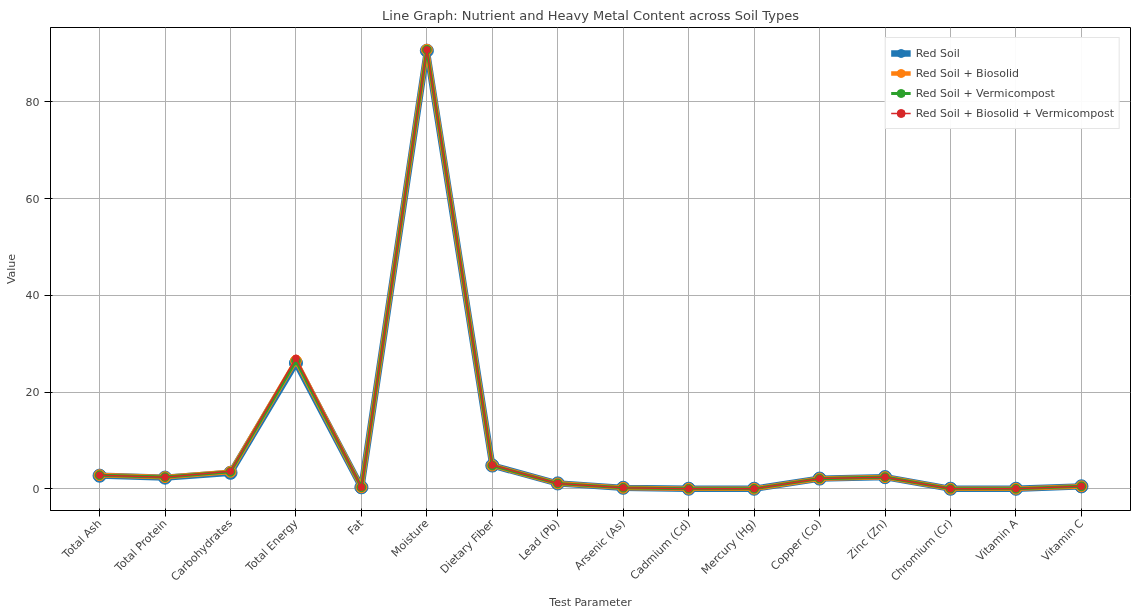  I want to click on x-tick-label: Fat, so click(356, 527).